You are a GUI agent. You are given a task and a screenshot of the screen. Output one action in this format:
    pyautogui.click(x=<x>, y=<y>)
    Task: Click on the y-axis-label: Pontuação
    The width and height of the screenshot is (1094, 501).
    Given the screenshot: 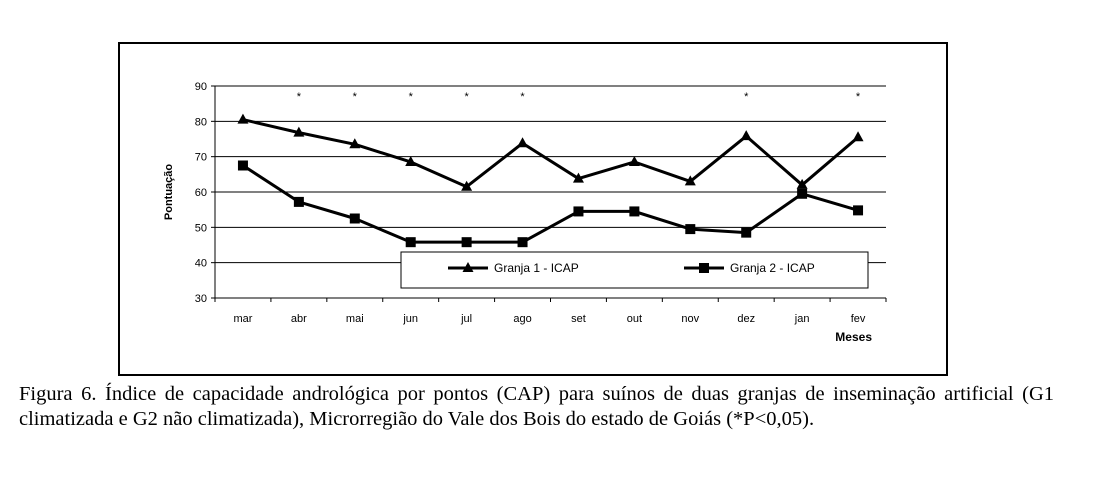 What is the action you would take?
    pyautogui.click(x=169, y=192)
    